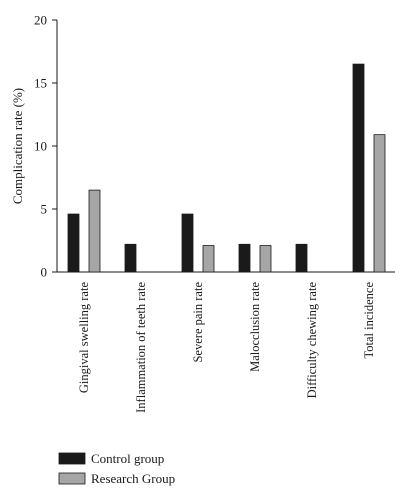  What do you see at coordinates (127, 458) in the screenshot?
I see `legend-label: Control group` at bounding box center [127, 458].